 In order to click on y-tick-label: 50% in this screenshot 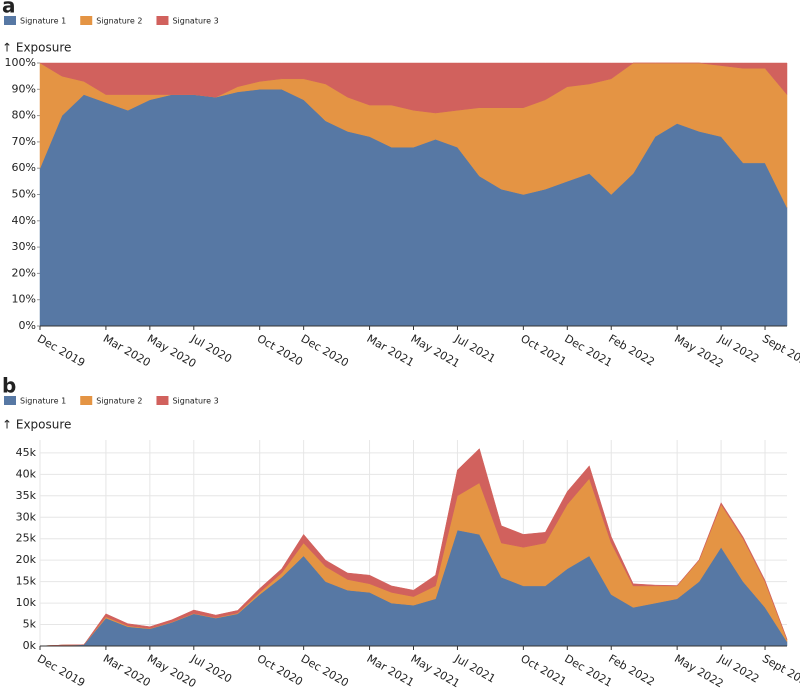, I will do `click(24, 194)`.